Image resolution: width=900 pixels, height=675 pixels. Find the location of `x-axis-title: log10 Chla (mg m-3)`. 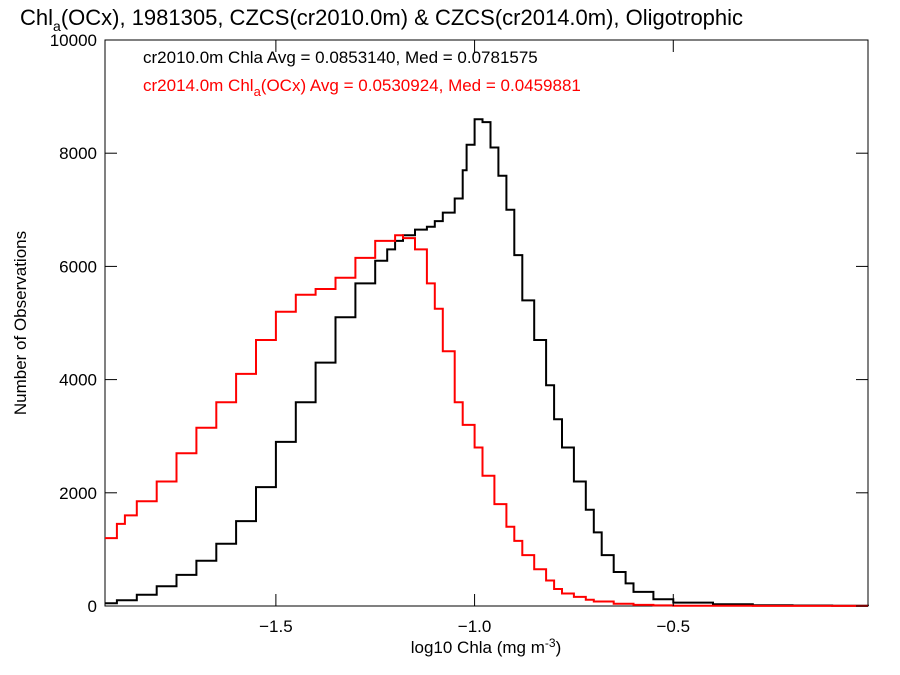

x-axis-title: log10 Chla (mg m-3) is located at coordinates (486, 646).